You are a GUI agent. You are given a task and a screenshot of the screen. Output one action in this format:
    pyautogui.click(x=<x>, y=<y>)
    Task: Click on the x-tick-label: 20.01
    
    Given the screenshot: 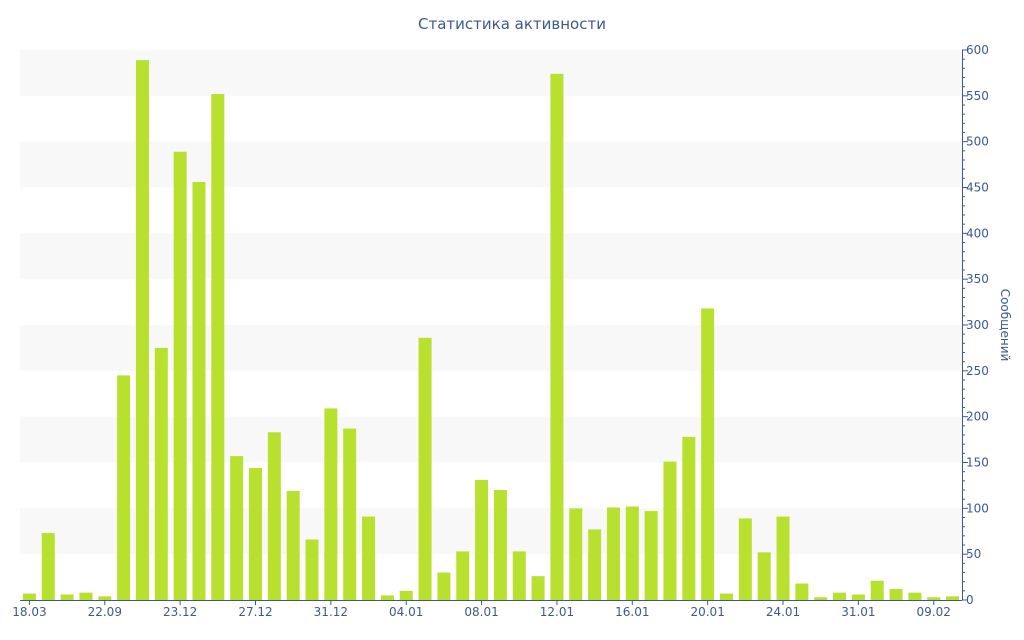 What is the action you would take?
    pyautogui.click(x=707, y=612)
    